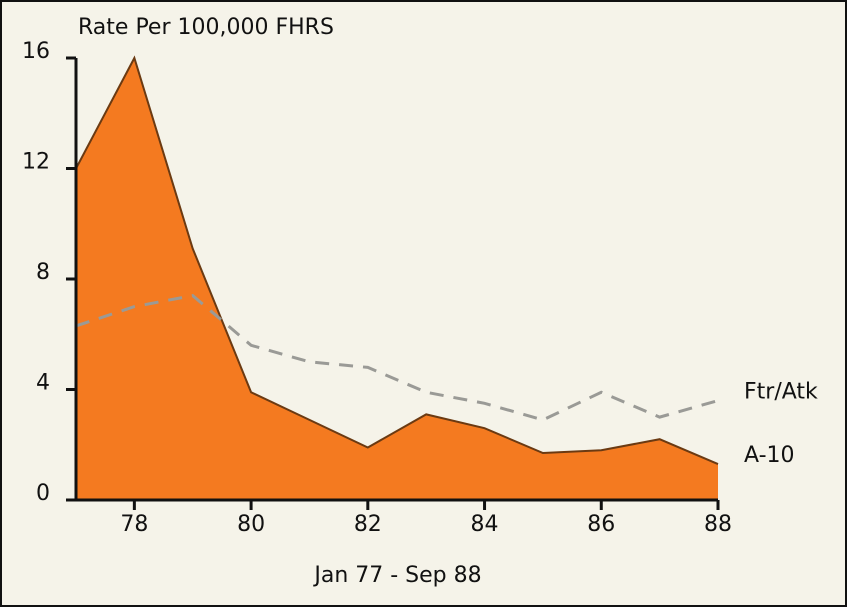 This screenshot has width=849, height=609. What do you see at coordinates (36, 162) in the screenshot?
I see `y-tick-label: 12` at bounding box center [36, 162].